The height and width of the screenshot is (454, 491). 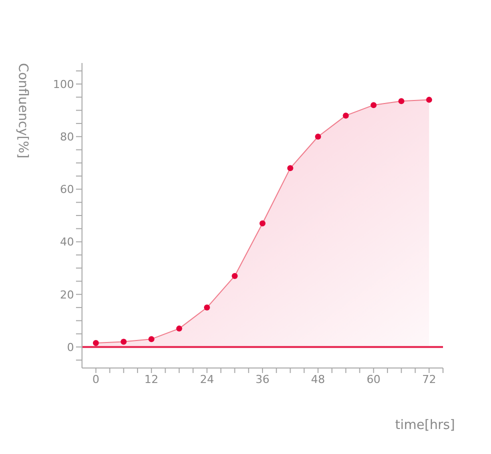 I want to click on x-tick-label: 0, so click(x=96, y=379).